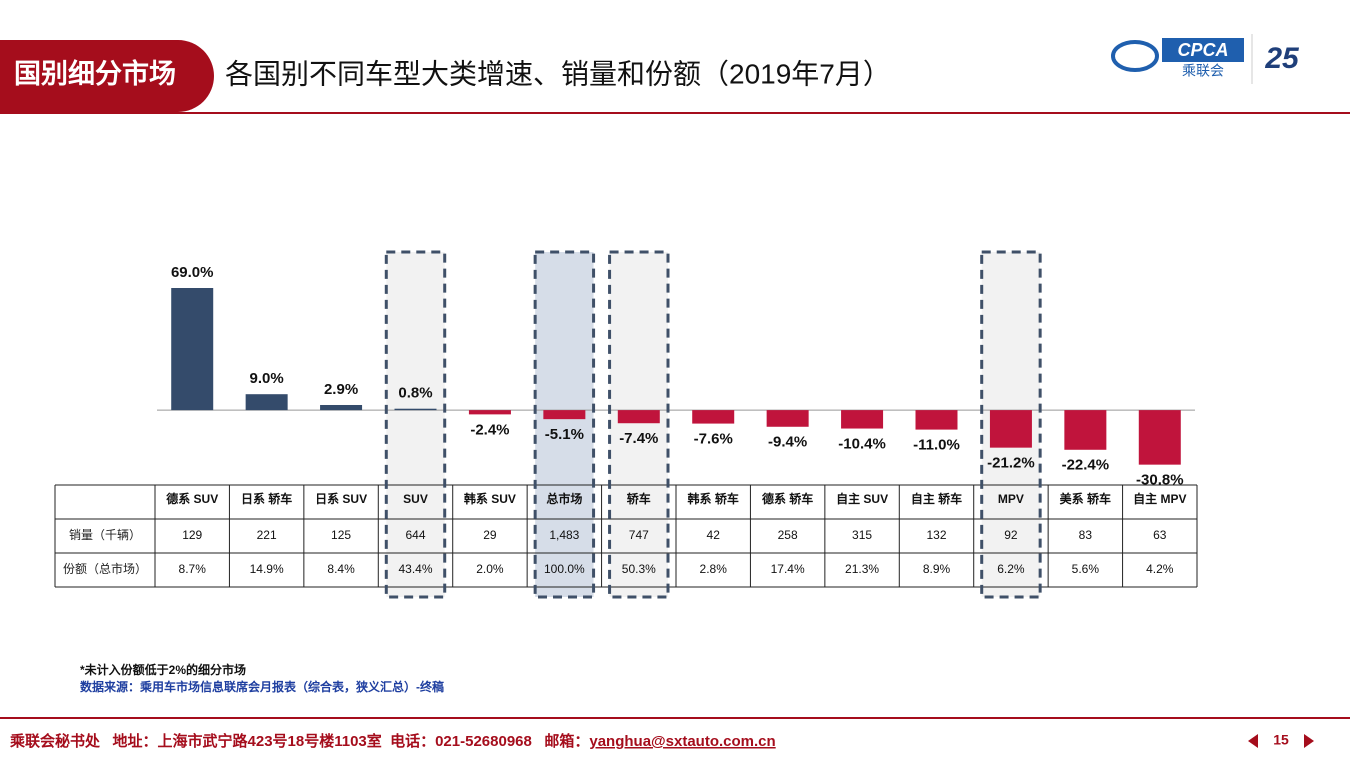  What do you see at coordinates (267, 378) in the screenshot?
I see `value-label: 9.0%` at bounding box center [267, 378].